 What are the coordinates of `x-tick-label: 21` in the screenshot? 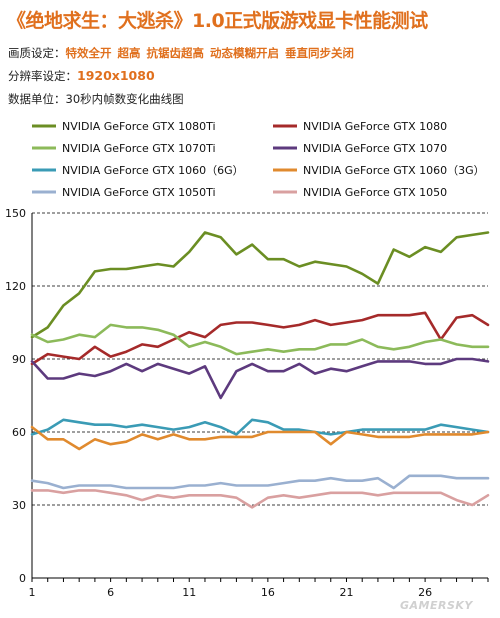 It's located at (346, 592).